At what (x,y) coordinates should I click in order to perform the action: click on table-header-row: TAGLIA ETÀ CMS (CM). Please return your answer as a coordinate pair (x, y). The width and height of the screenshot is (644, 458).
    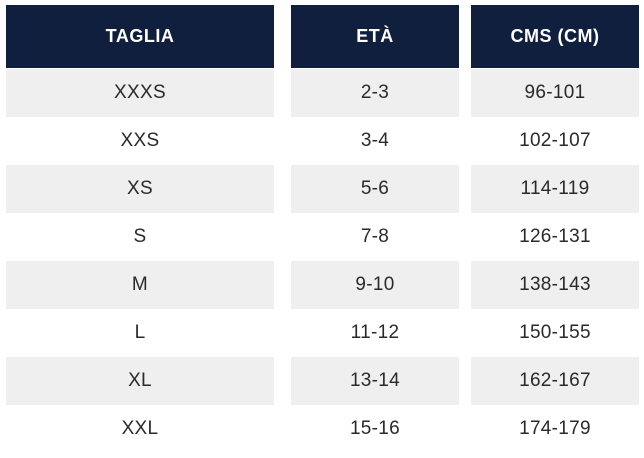
    Looking at the image, I should click on (323, 36).